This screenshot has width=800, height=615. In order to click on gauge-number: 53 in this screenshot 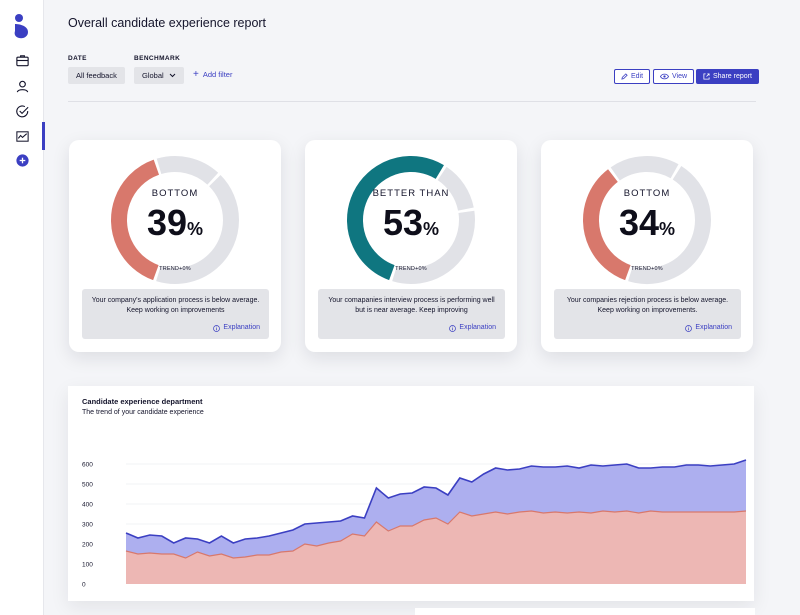, I will do `click(403, 222)`.